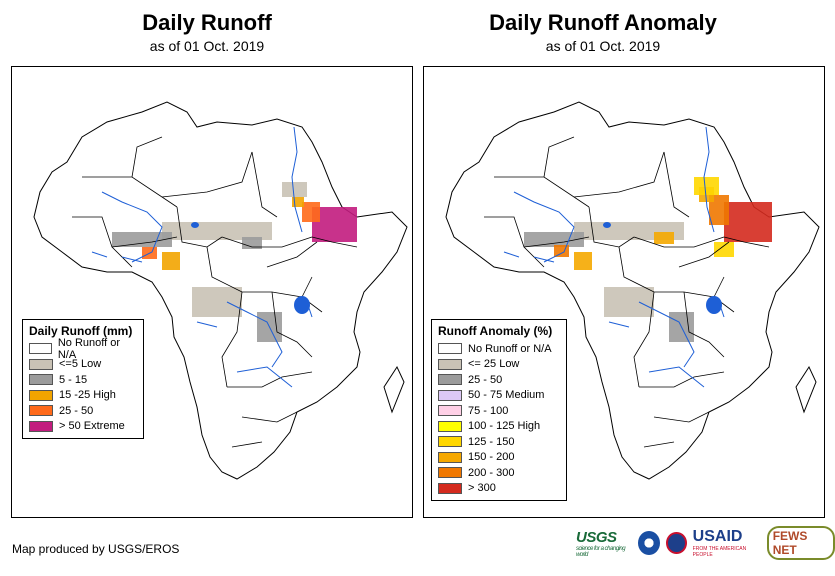 This screenshot has height=576, width=835. I want to click on left-map-title: Daily Runoff, so click(207, 22).